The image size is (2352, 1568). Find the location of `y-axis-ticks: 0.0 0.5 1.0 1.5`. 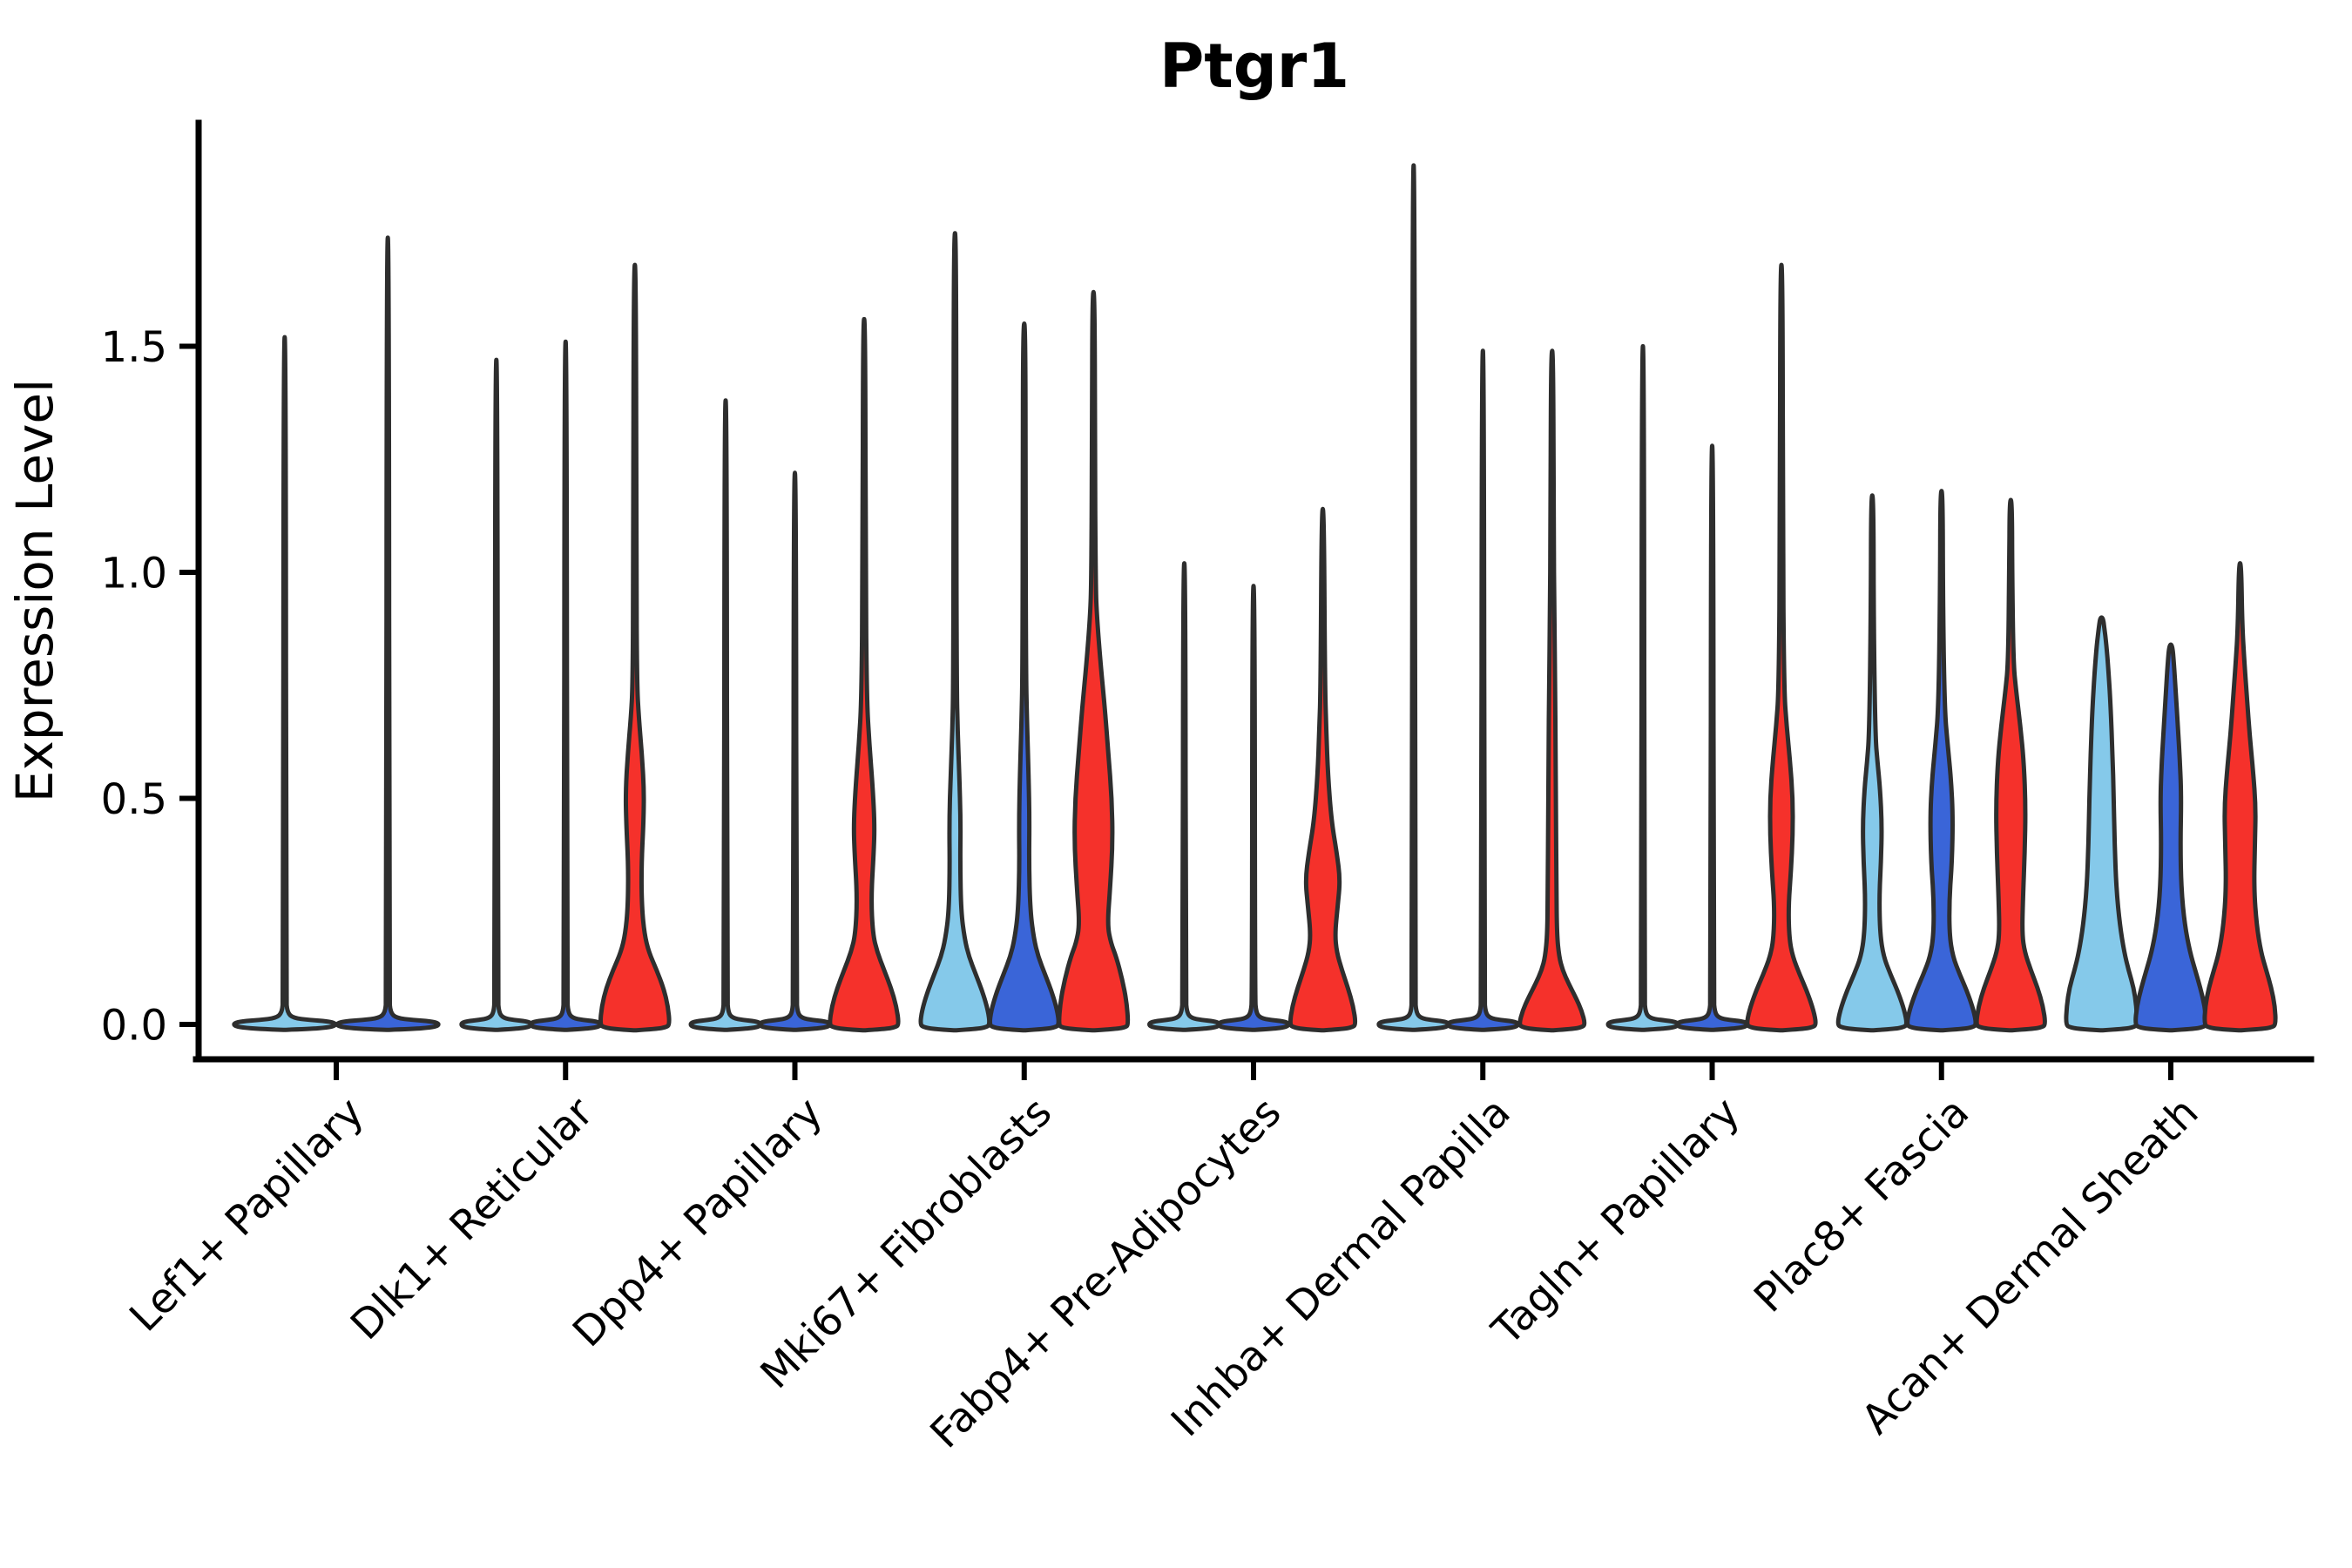

y-axis-ticks: 0.0 0.5 1.0 1.5 is located at coordinates (150, 687).